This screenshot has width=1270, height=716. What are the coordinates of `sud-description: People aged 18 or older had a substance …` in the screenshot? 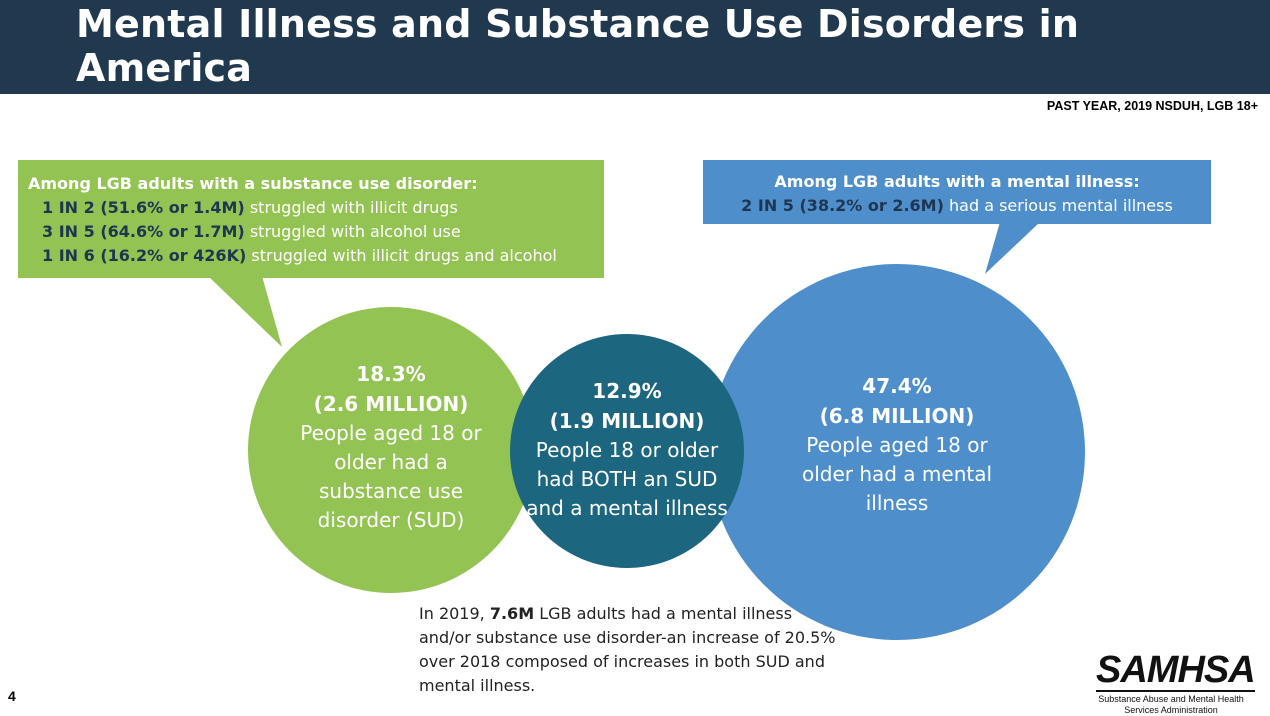 It's located at (391, 476).